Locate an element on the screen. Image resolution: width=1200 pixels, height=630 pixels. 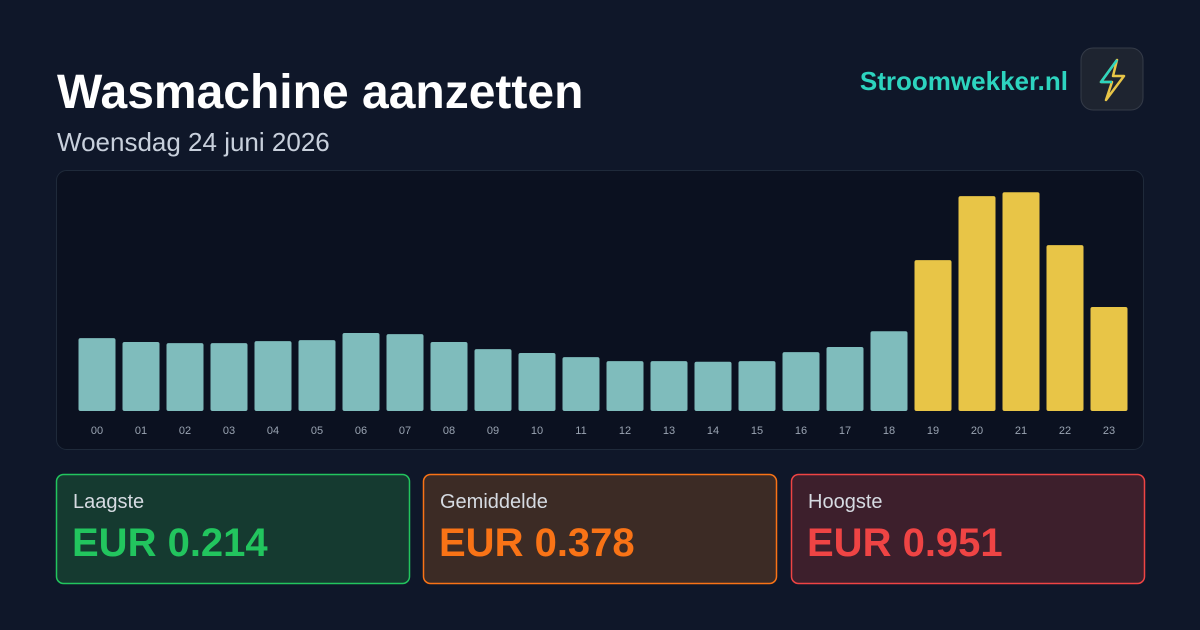
x-tick-label: 02 is located at coordinates (185, 431).